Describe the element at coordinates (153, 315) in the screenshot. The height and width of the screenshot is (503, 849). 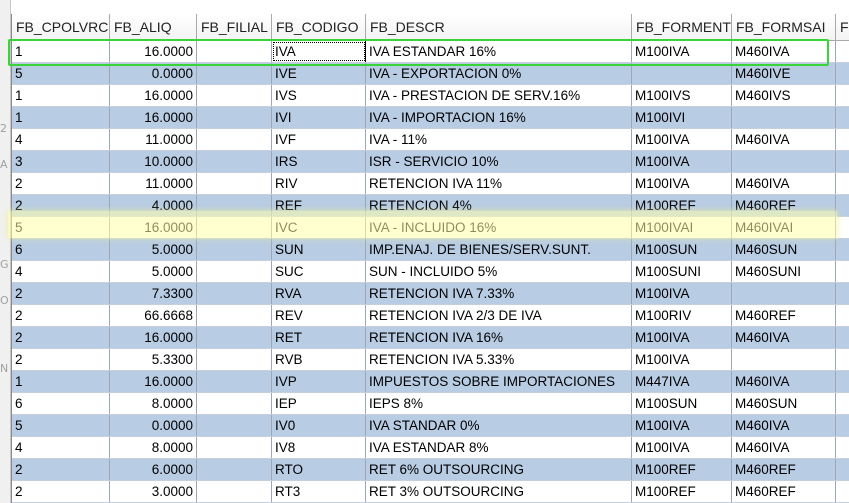
I see `cell-fb-aliq: 66.6668` at that location.